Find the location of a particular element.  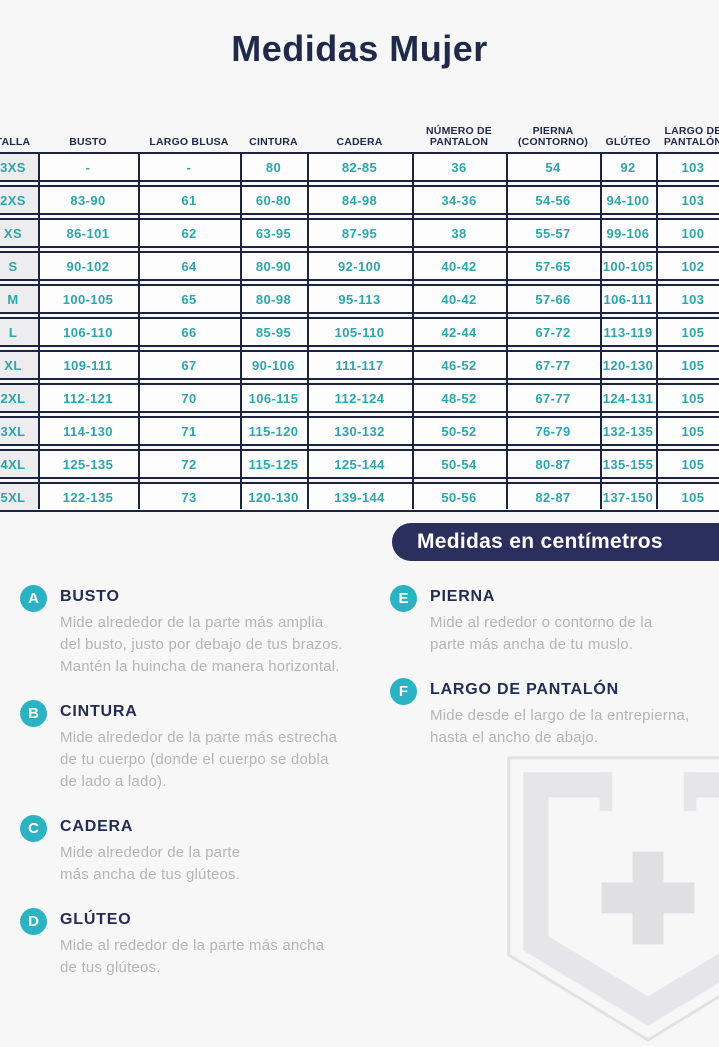

value-cell: 106-110 is located at coordinates (88, 332).